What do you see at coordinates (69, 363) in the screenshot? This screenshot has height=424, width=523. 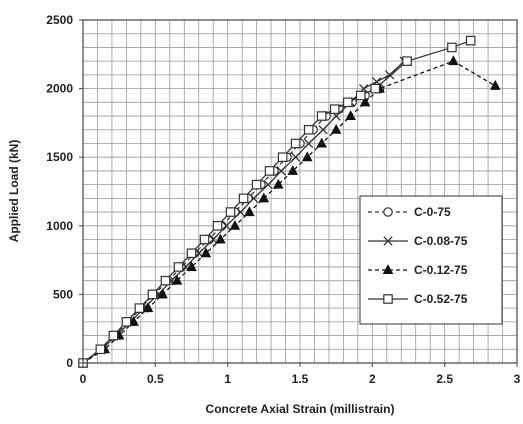 I see `y-tick-label: 0` at bounding box center [69, 363].